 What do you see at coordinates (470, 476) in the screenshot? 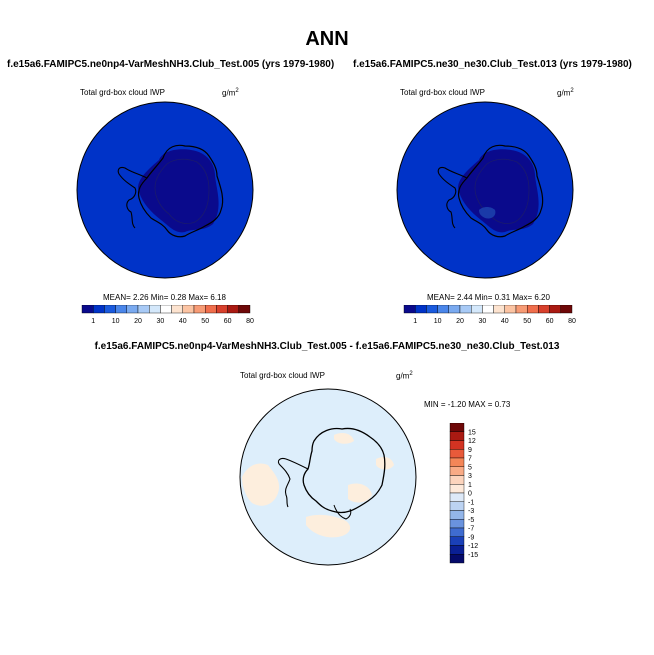
I see `colorbar-tick-label: 3` at bounding box center [470, 476].